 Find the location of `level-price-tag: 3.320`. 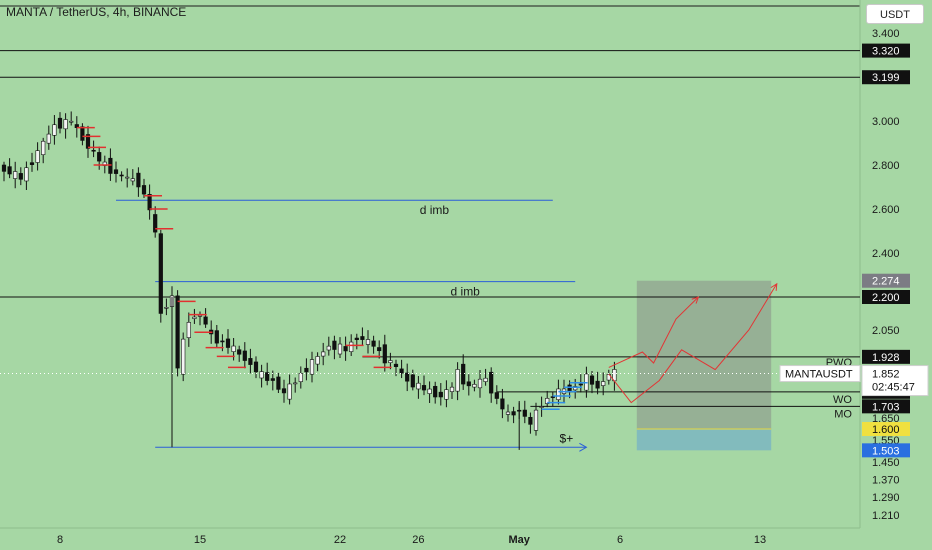

level-price-tag: 3.320 is located at coordinates (886, 52).